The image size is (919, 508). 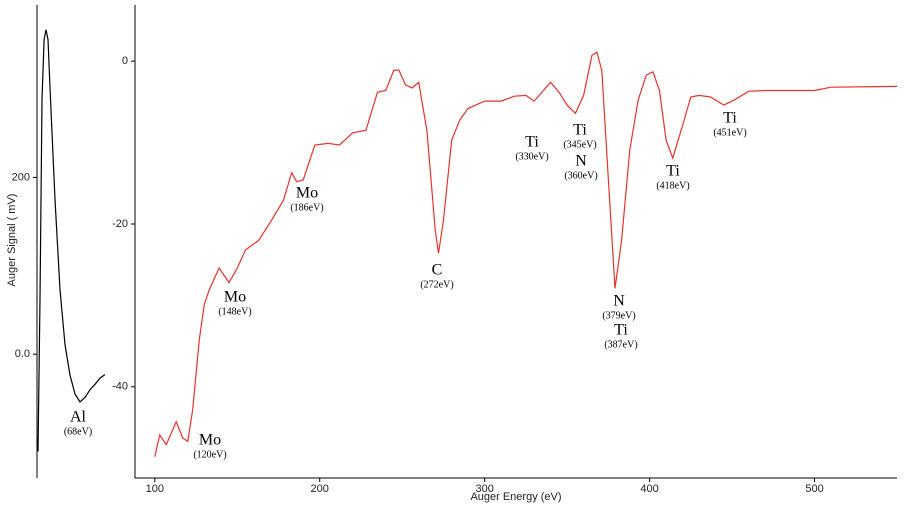 I want to click on peak-energy: (120eV), so click(x=209, y=454).